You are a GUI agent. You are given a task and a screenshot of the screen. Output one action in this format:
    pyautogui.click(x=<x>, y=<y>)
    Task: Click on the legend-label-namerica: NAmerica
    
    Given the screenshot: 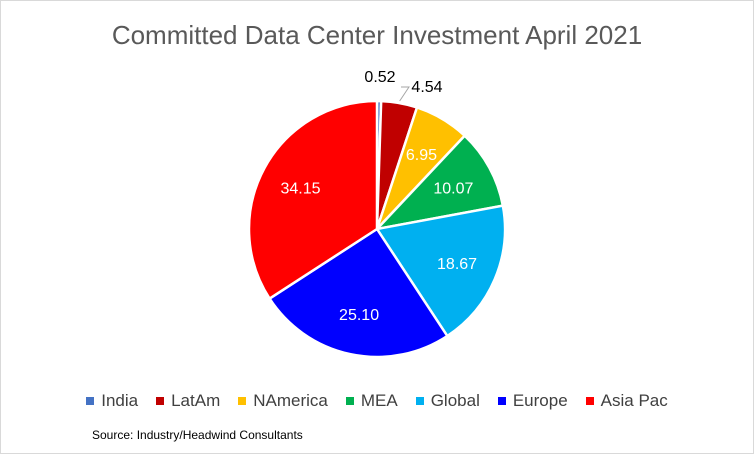 What is the action you would take?
    pyautogui.click(x=290, y=400)
    